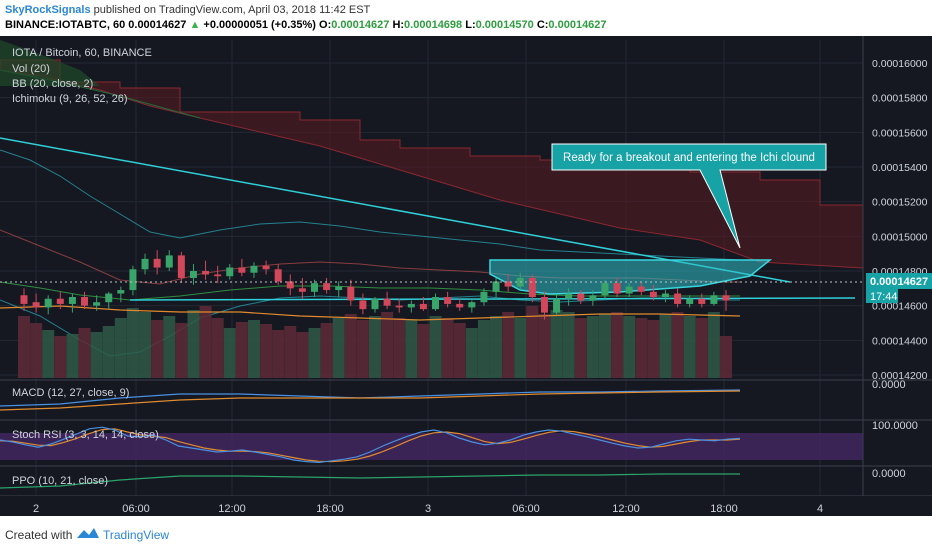  What do you see at coordinates (370, 400) in the screenshot?
I see `macd-signal` at bounding box center [370, 400].